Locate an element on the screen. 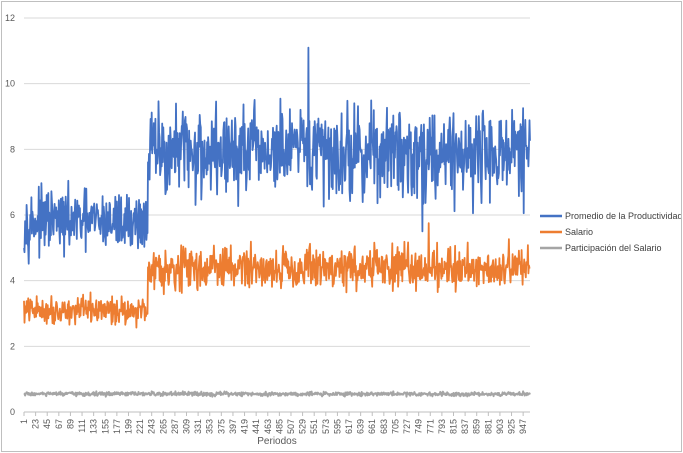 The image size is (683, 453). x-tick-label: 397 is located at coordinates (233, 426).